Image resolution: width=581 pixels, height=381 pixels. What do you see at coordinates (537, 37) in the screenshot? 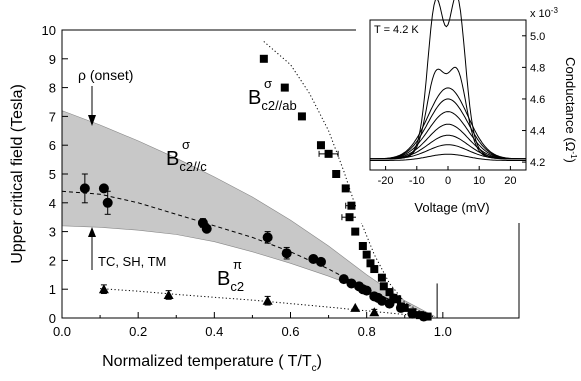
I see `inset-y-tick-label: 5.0` at bounding box center [537, 37].